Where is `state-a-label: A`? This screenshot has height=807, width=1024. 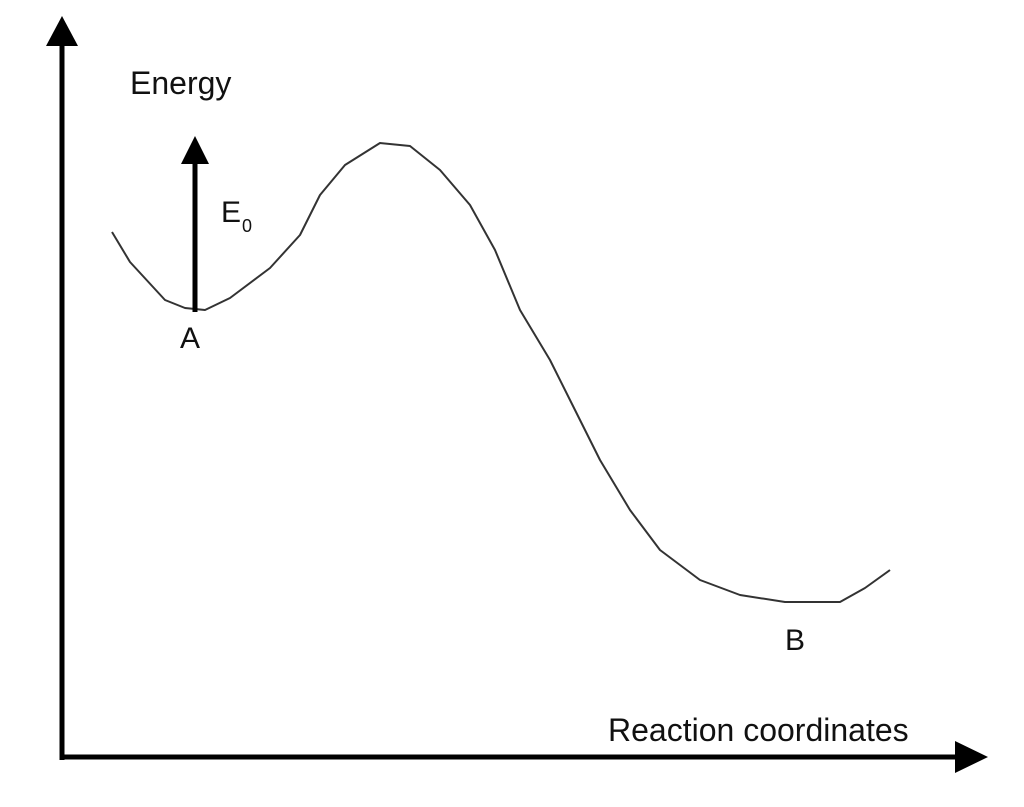
state-a-label: A is located at coordinates (190, 338).